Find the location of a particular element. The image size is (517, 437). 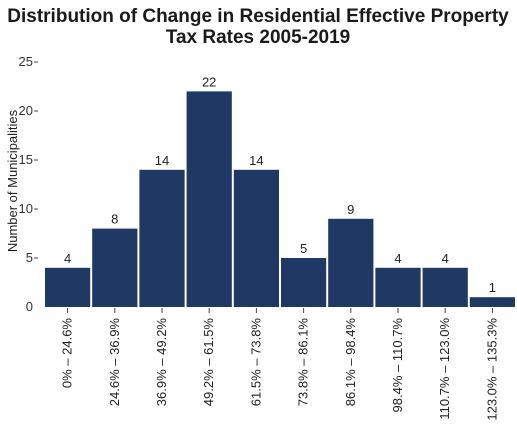

bar-value-label: 5 is located at coordinates (303, 248).